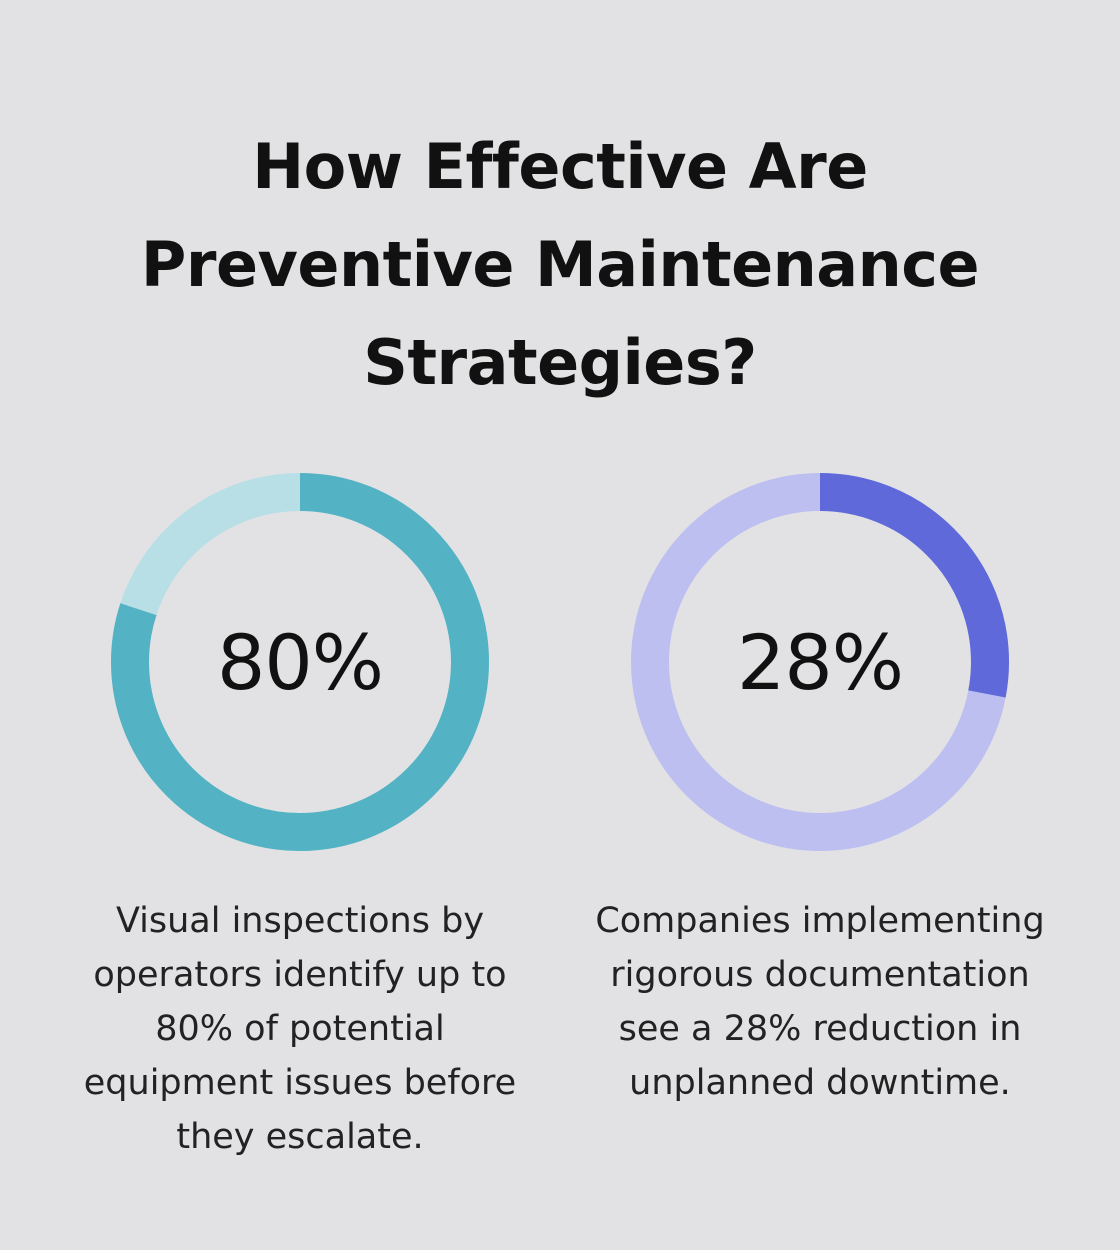 This screenshot has width=1120, height=1250. What do you see at coordinates (560, 166) in the screenshot?
I see `title-line-1: How Effective Are` at bounding box center [560, 166].